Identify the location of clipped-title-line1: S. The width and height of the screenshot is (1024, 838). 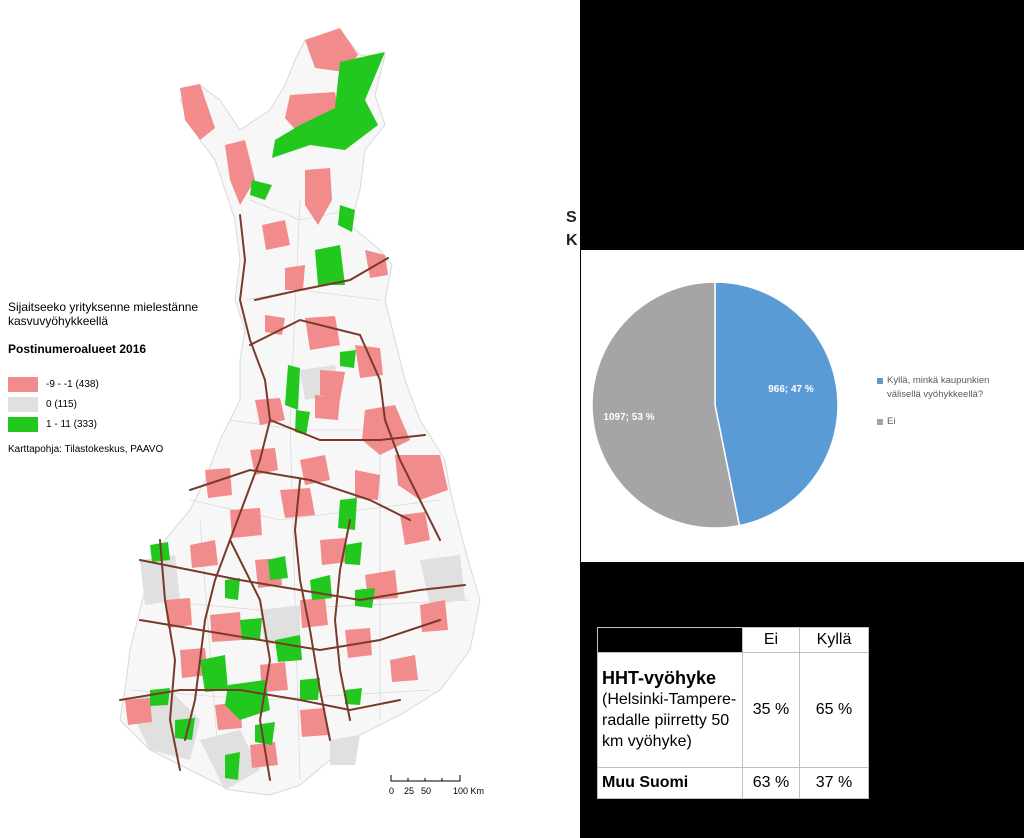
(571, 217).